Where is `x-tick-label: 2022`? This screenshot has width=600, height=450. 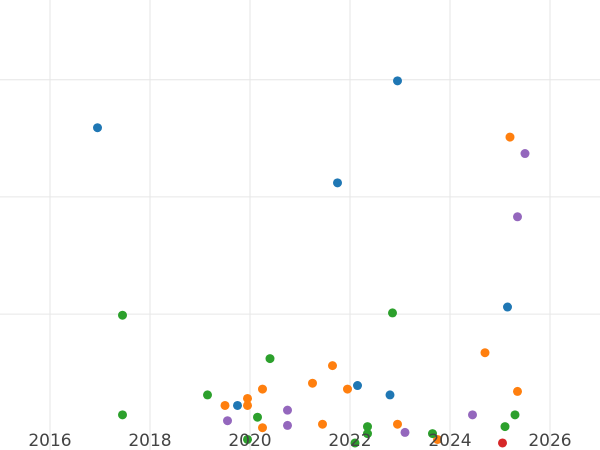
x-tick-label: 2022 is located at coordinates (349, 440).